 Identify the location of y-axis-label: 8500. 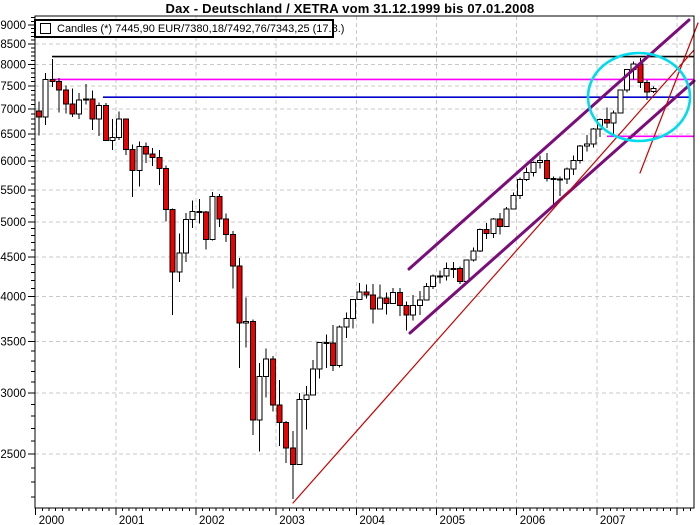
(13, 45).